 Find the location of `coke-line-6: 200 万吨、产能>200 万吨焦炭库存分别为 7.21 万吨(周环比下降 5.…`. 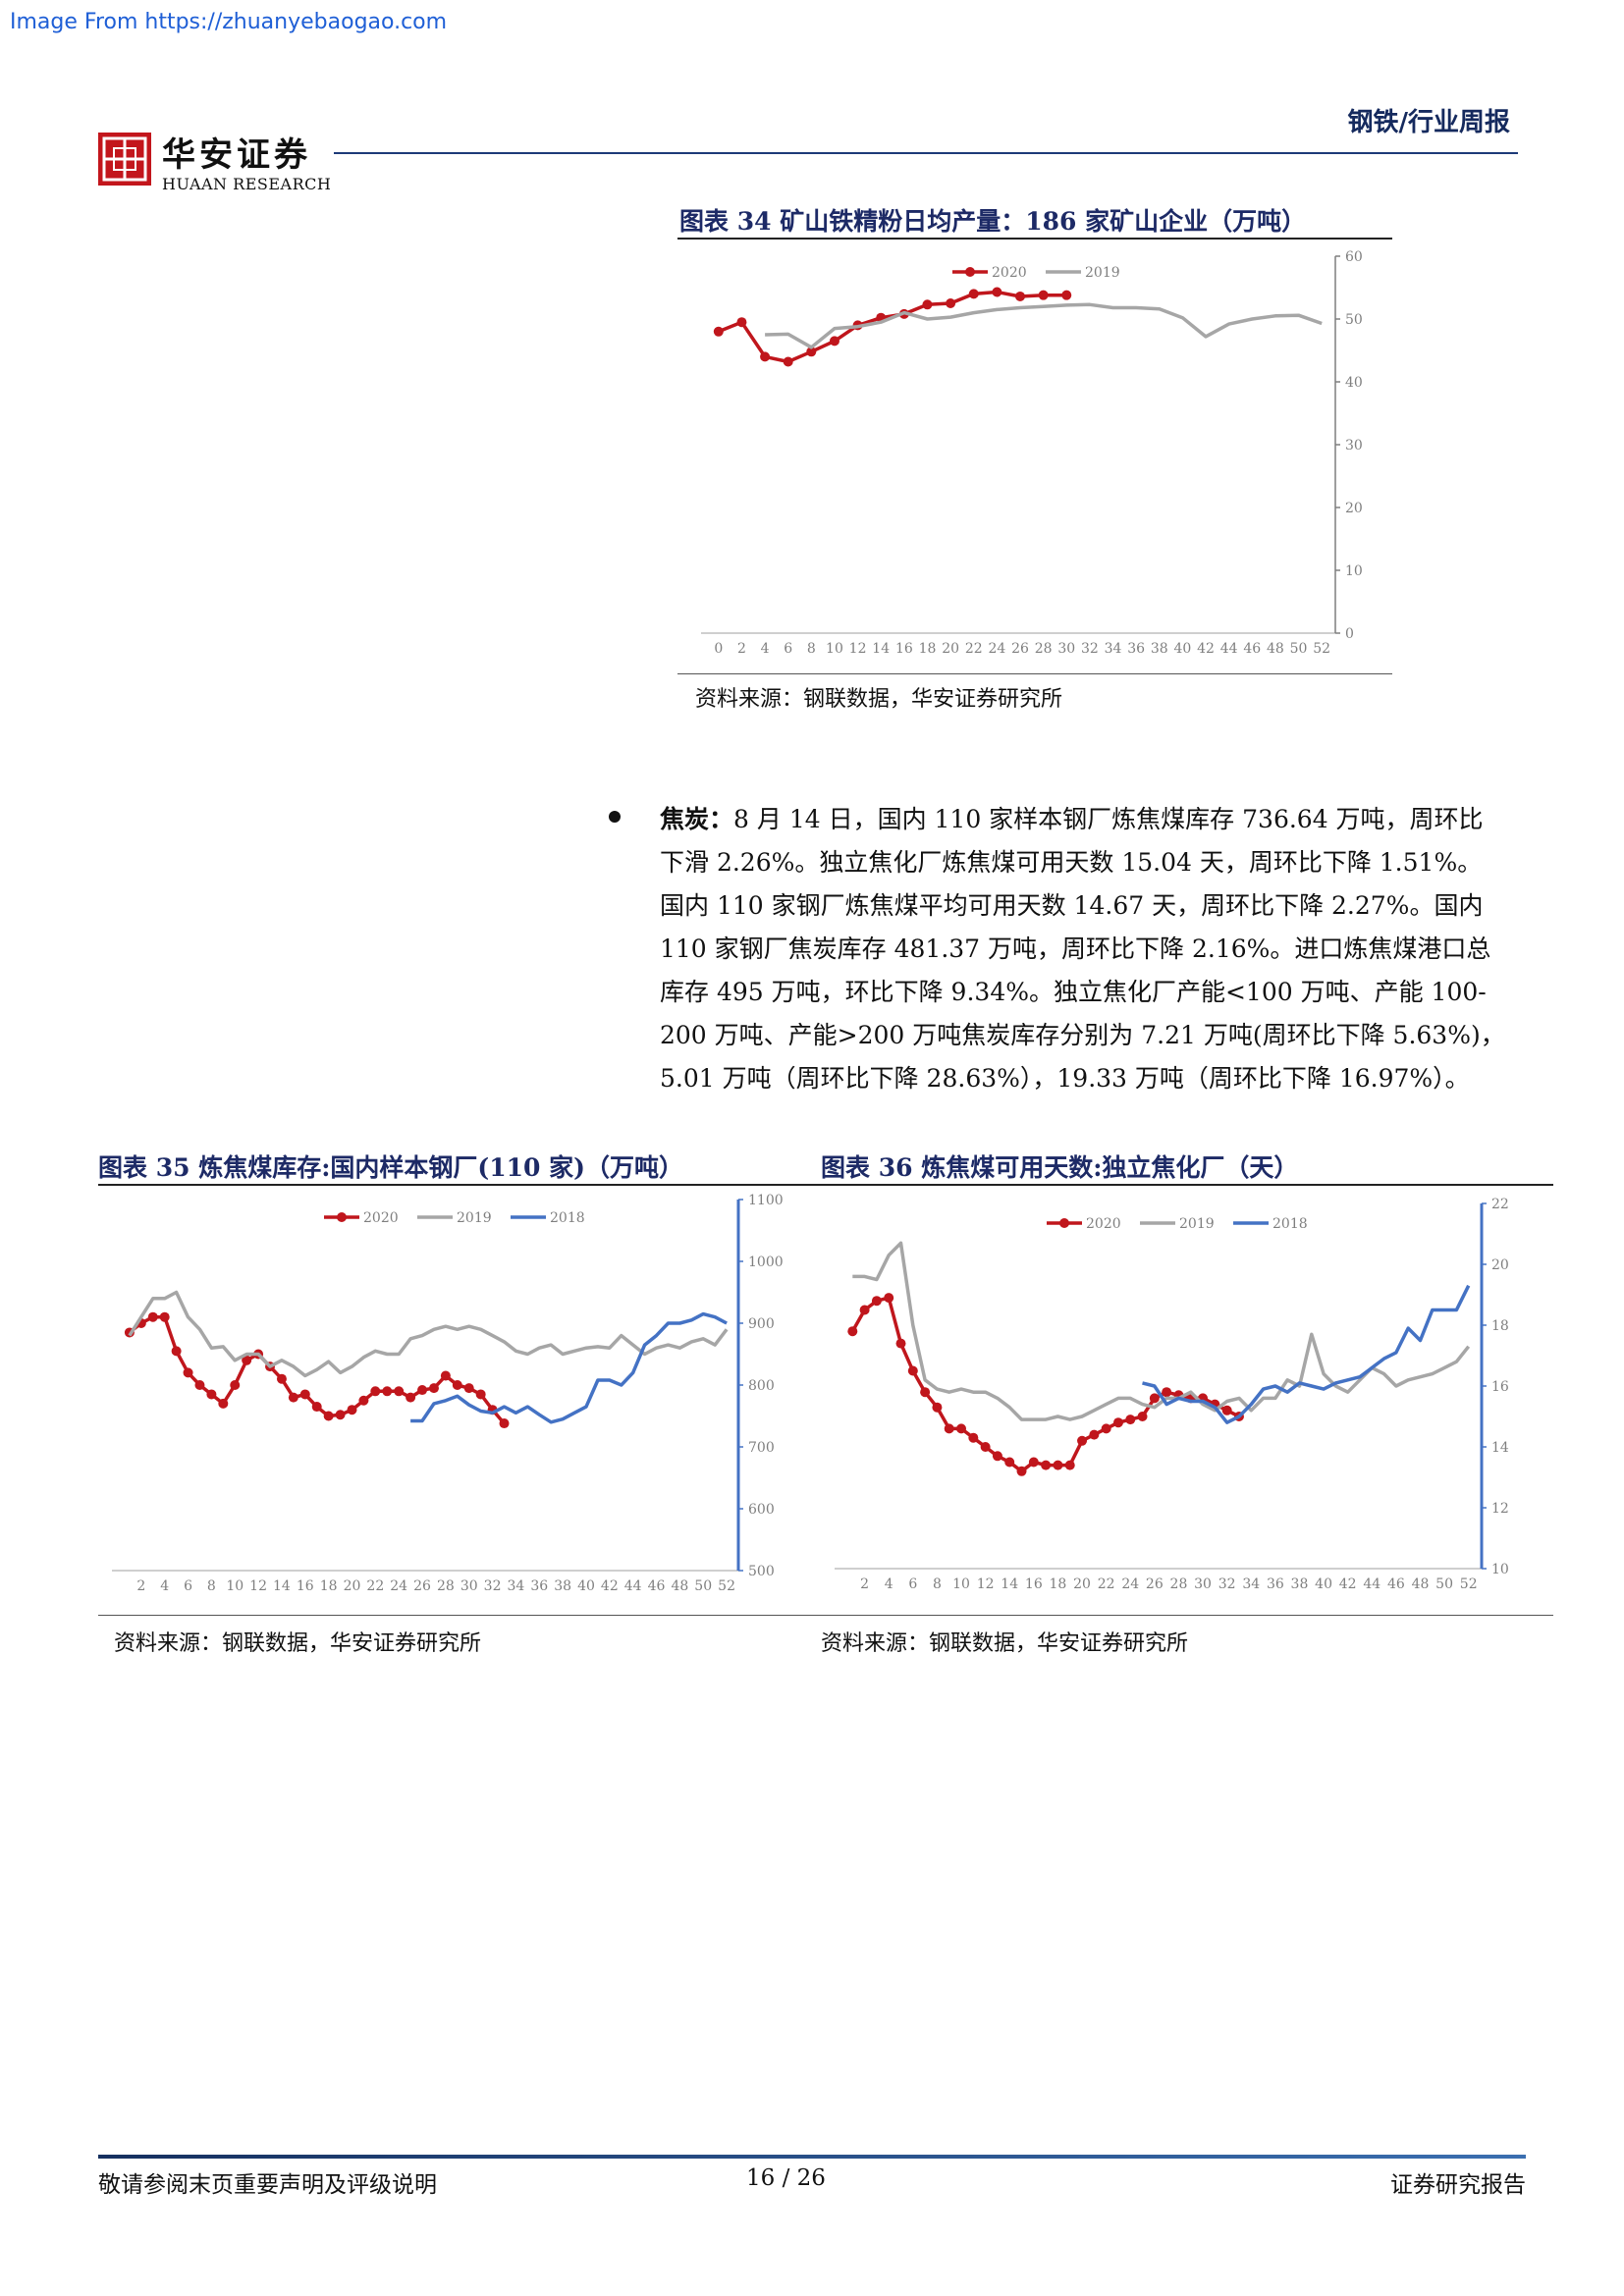

coke-line-6: 200 万吨、产能>200 万吨焦炭库存分别为 7.21 万吨(周环比下降 5.… is located at coordinates (1082, 1035).